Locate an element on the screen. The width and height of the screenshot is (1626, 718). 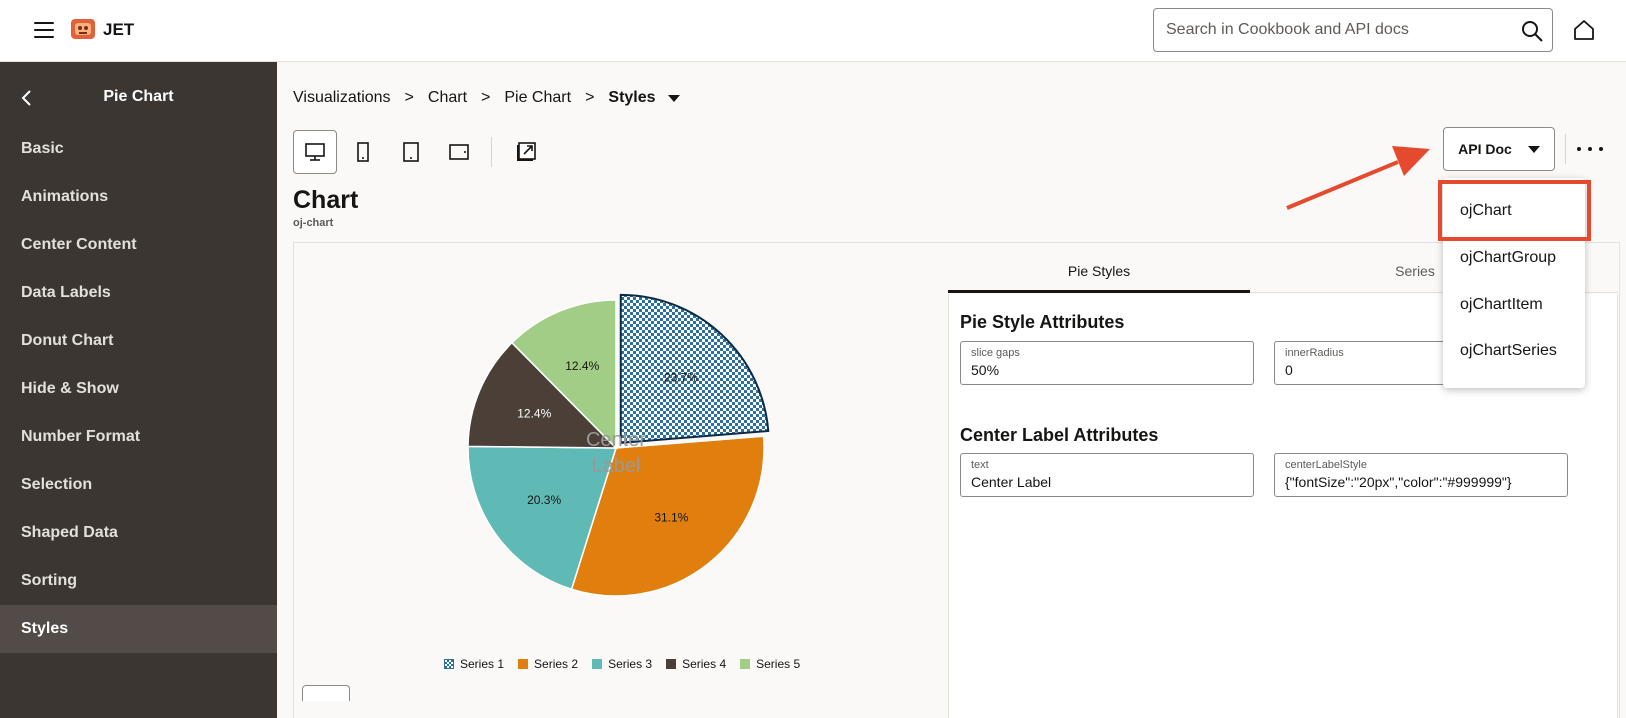
phone-view-button is located at coordinates (363, 152).